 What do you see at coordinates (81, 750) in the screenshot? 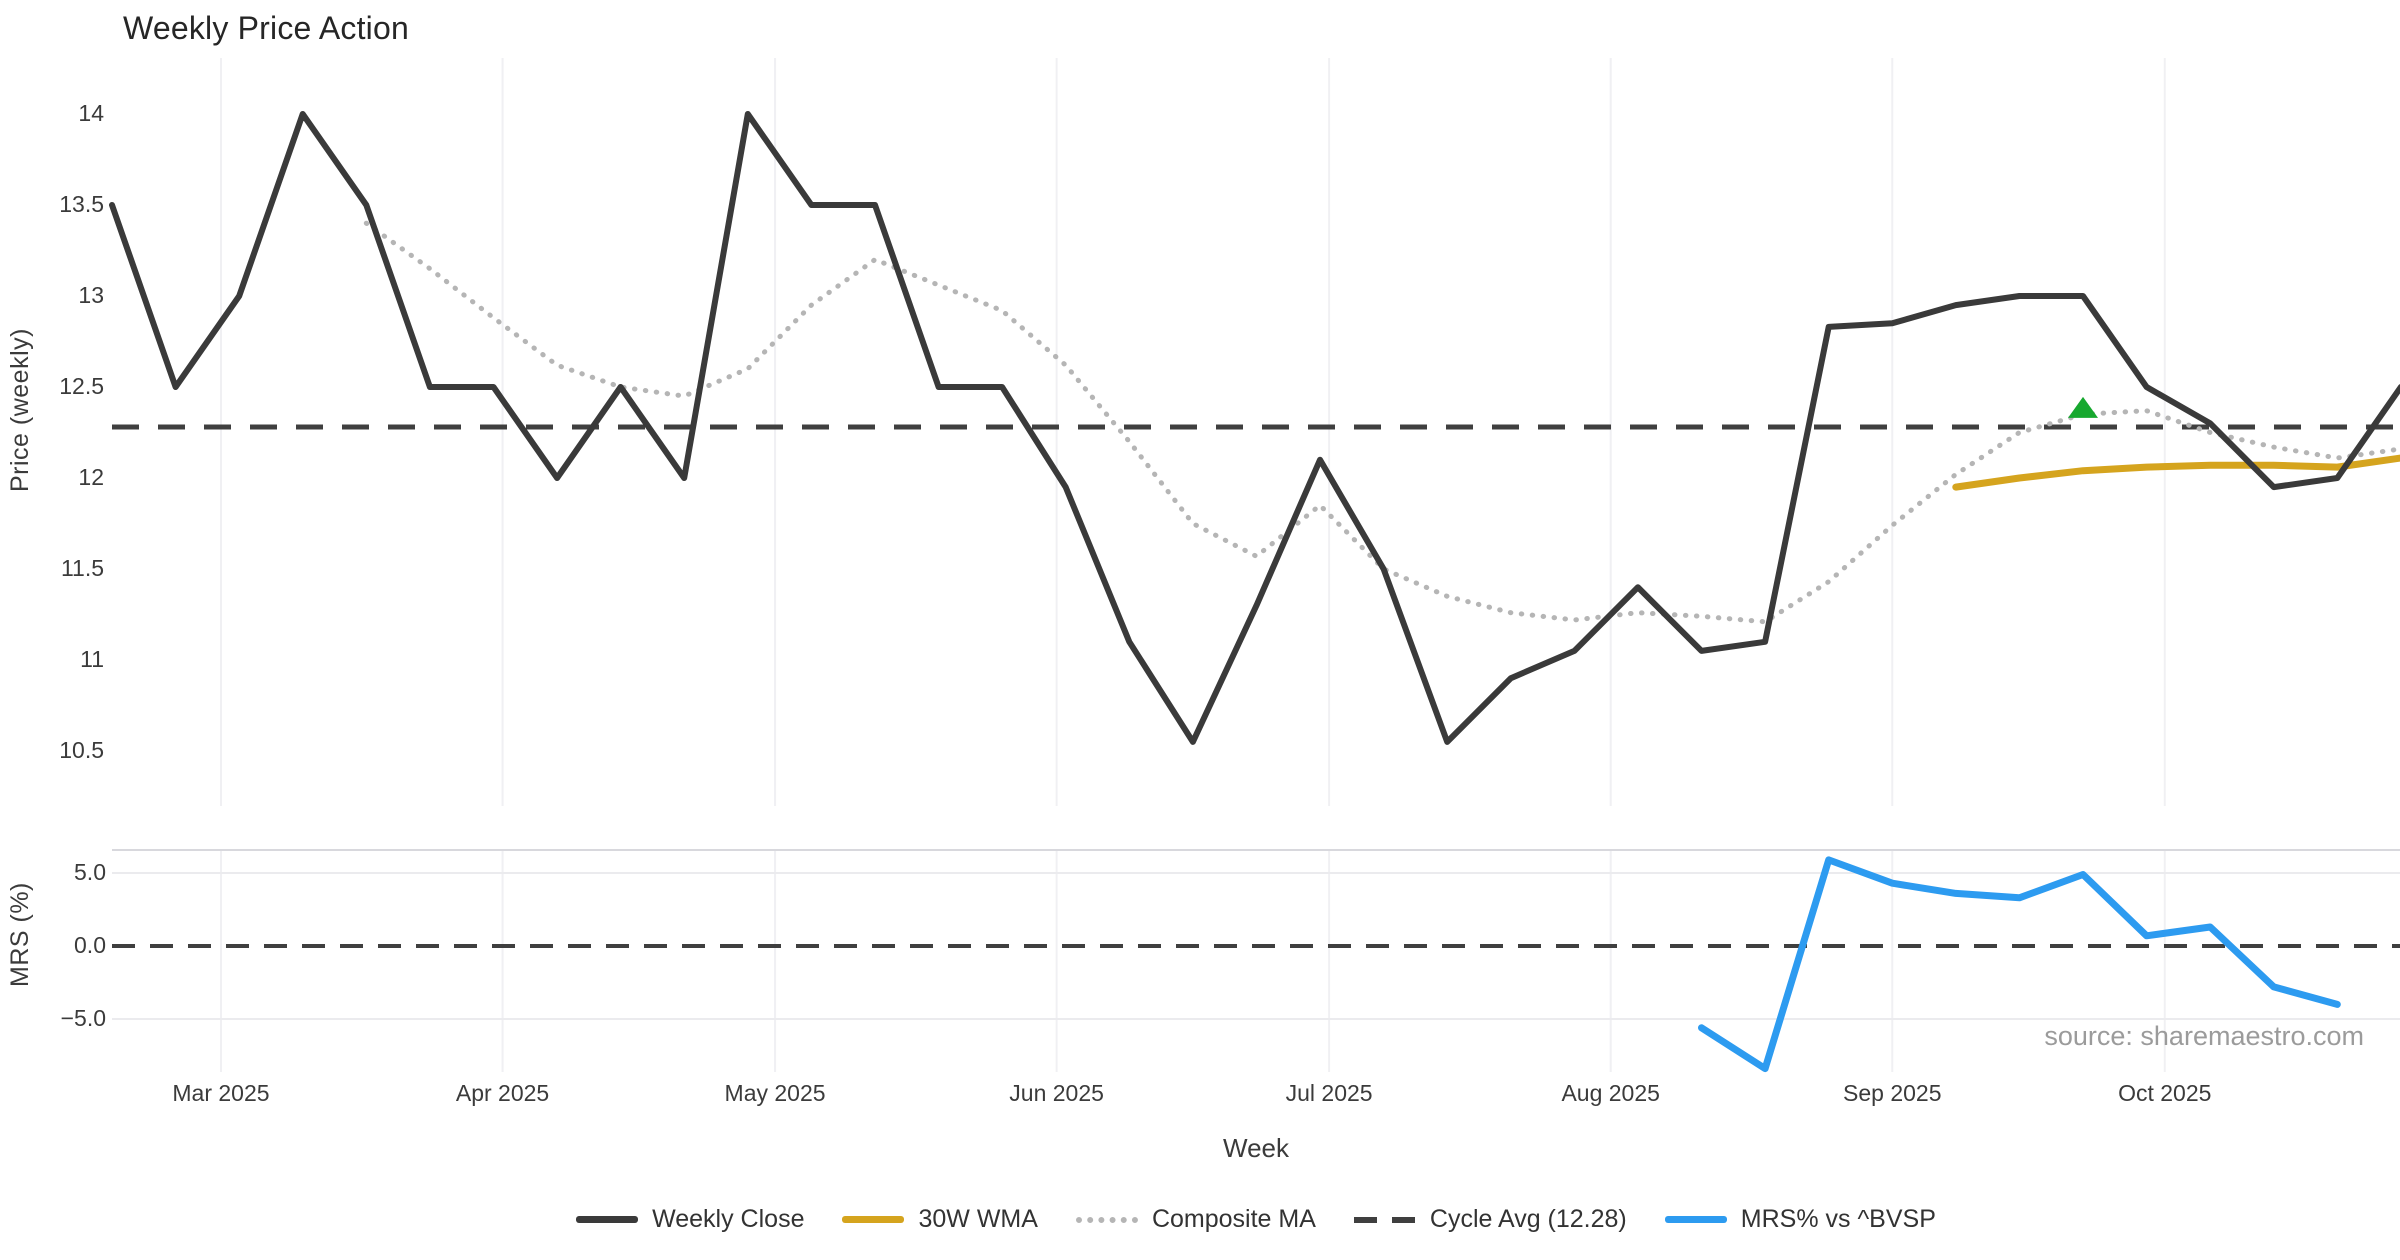
I see `price-tick-label: 10.5` at bounding box center [81, 750].